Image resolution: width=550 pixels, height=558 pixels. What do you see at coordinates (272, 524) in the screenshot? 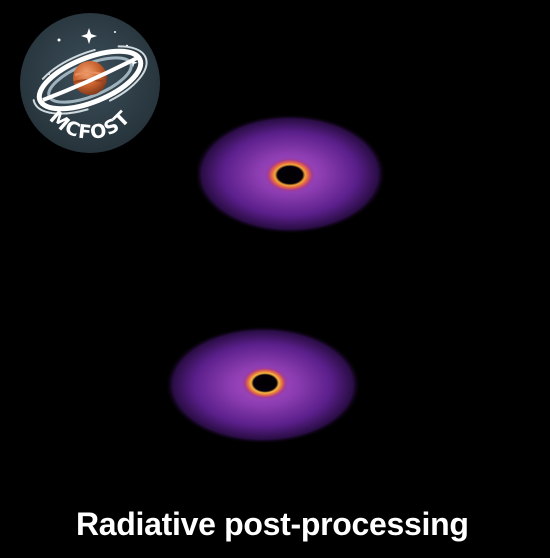
I see `caption-text: Radiative post-processing` at bounding box center [272, 524].